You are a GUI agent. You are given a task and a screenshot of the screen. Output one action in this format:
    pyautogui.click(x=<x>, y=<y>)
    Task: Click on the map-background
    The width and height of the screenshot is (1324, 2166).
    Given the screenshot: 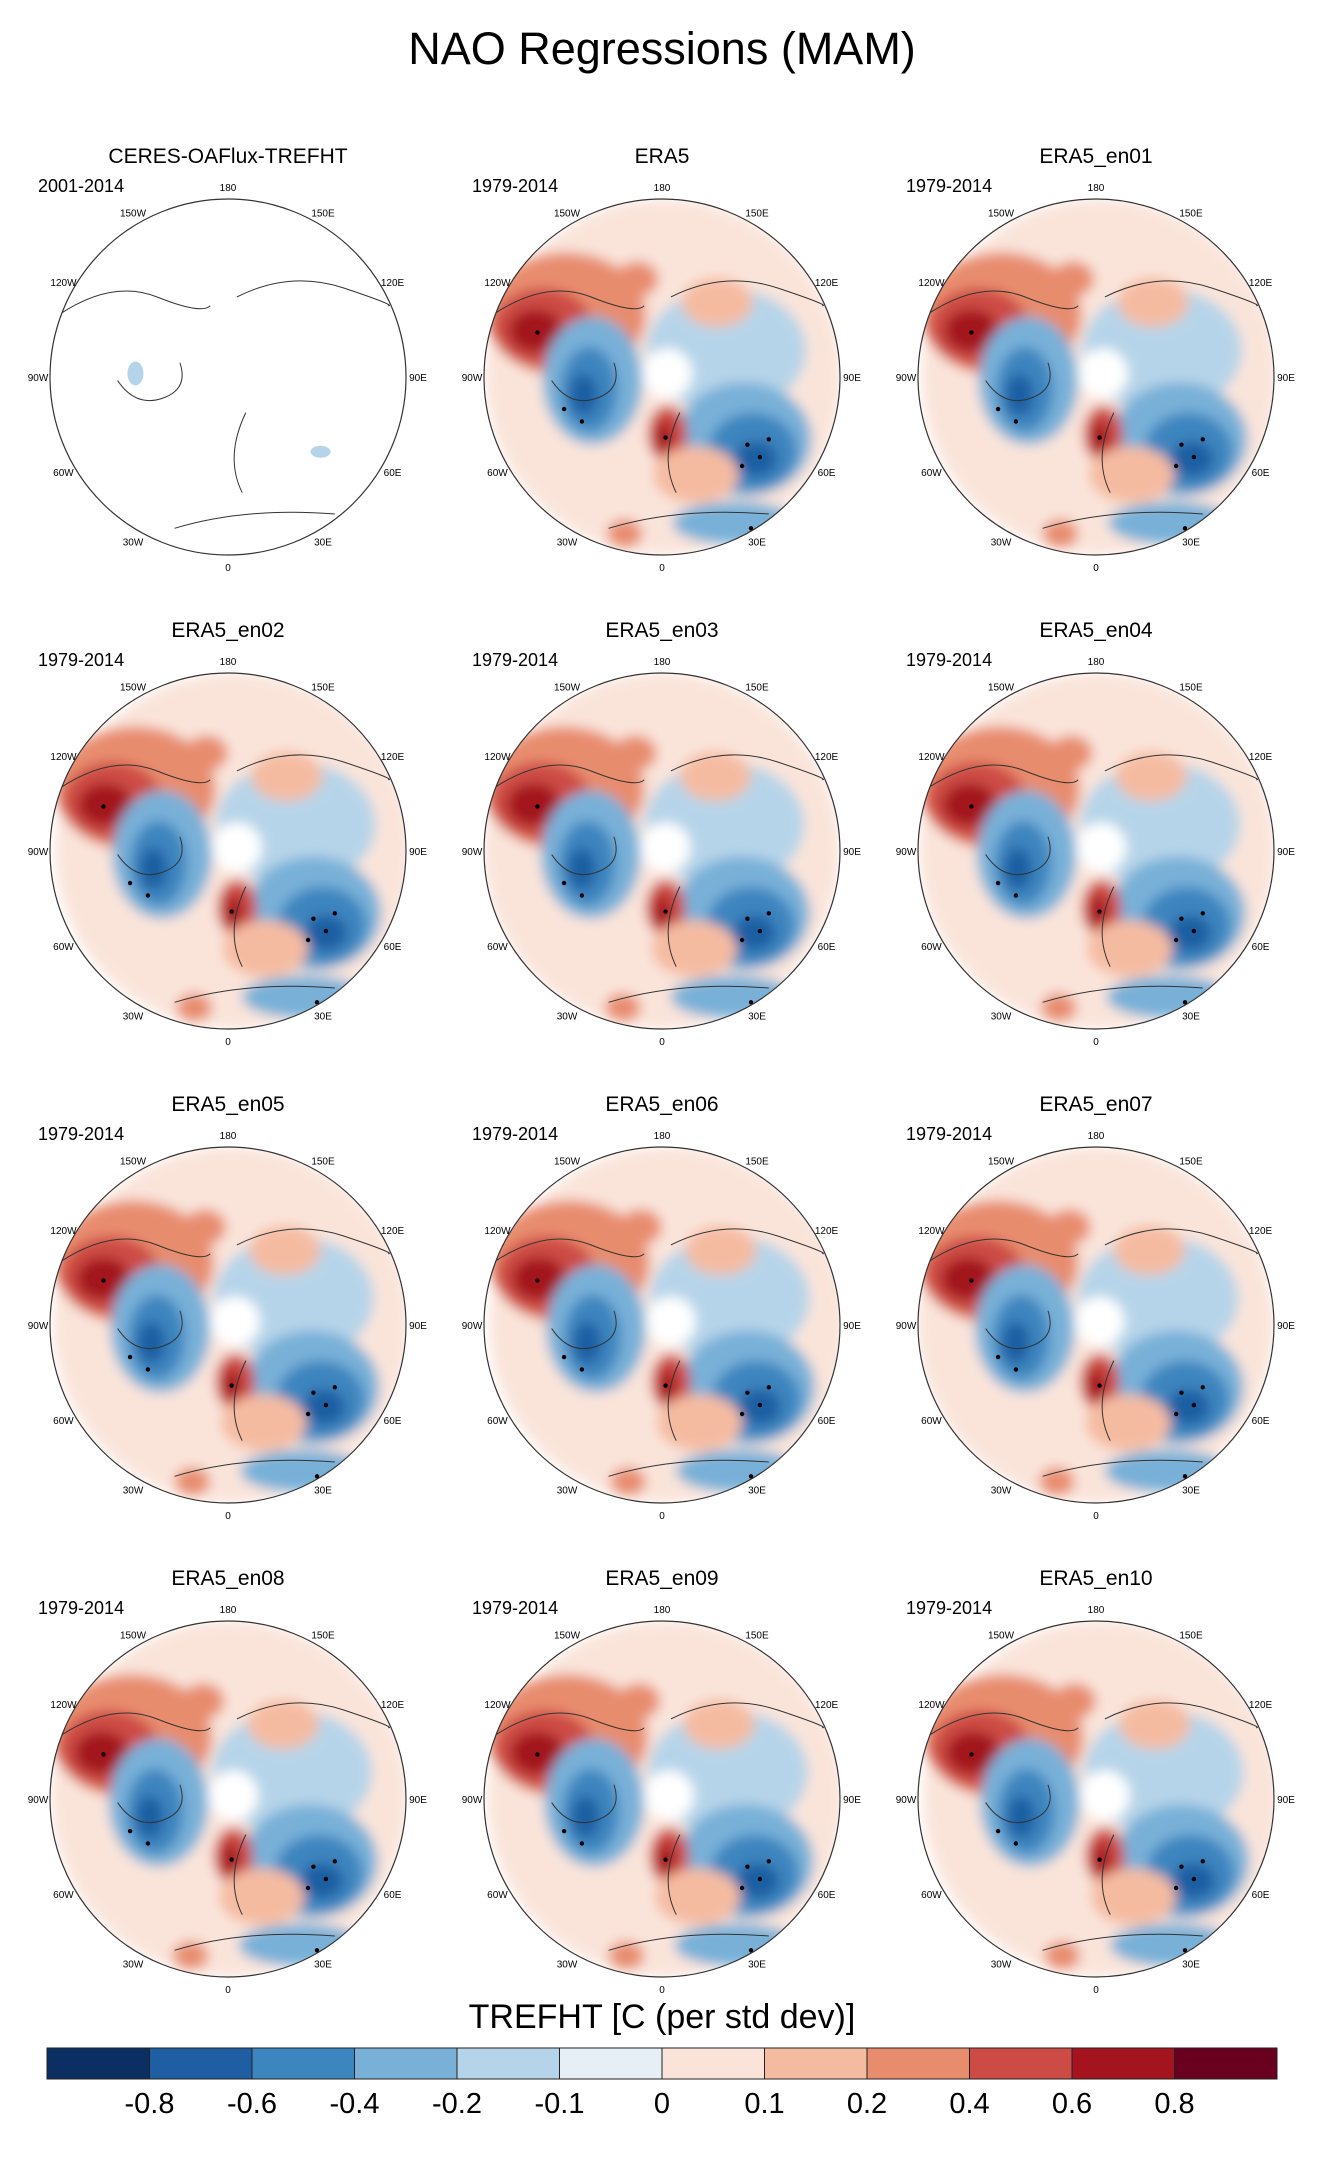 What is the action you would take?
    pyautogui.click(x=228, y=377)
    